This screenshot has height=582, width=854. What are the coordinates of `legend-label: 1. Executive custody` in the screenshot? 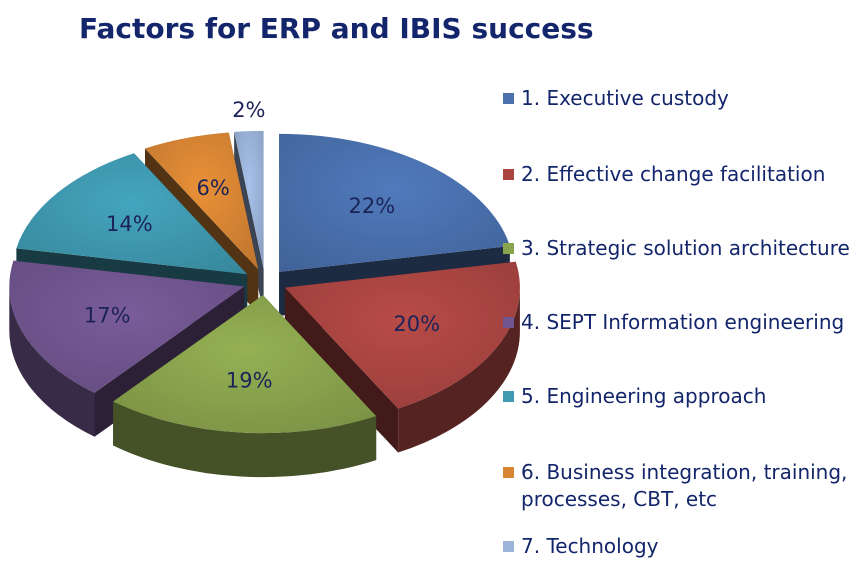 It's located at (625, 98).